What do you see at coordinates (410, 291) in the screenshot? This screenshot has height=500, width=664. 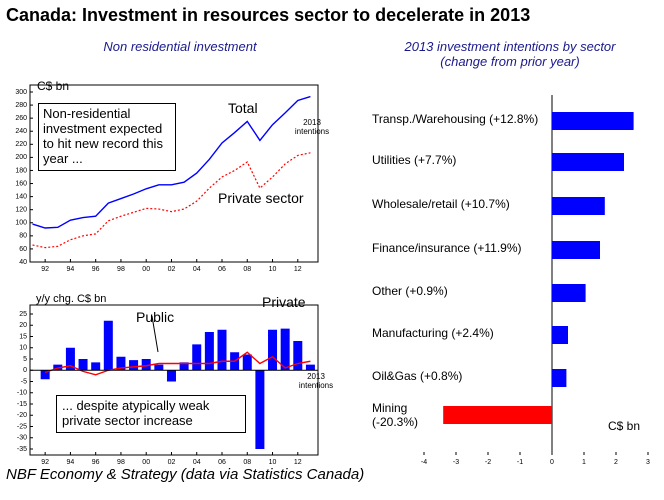 I see `category-label: Other (+0.9%)` at bounding box center [410, 291].